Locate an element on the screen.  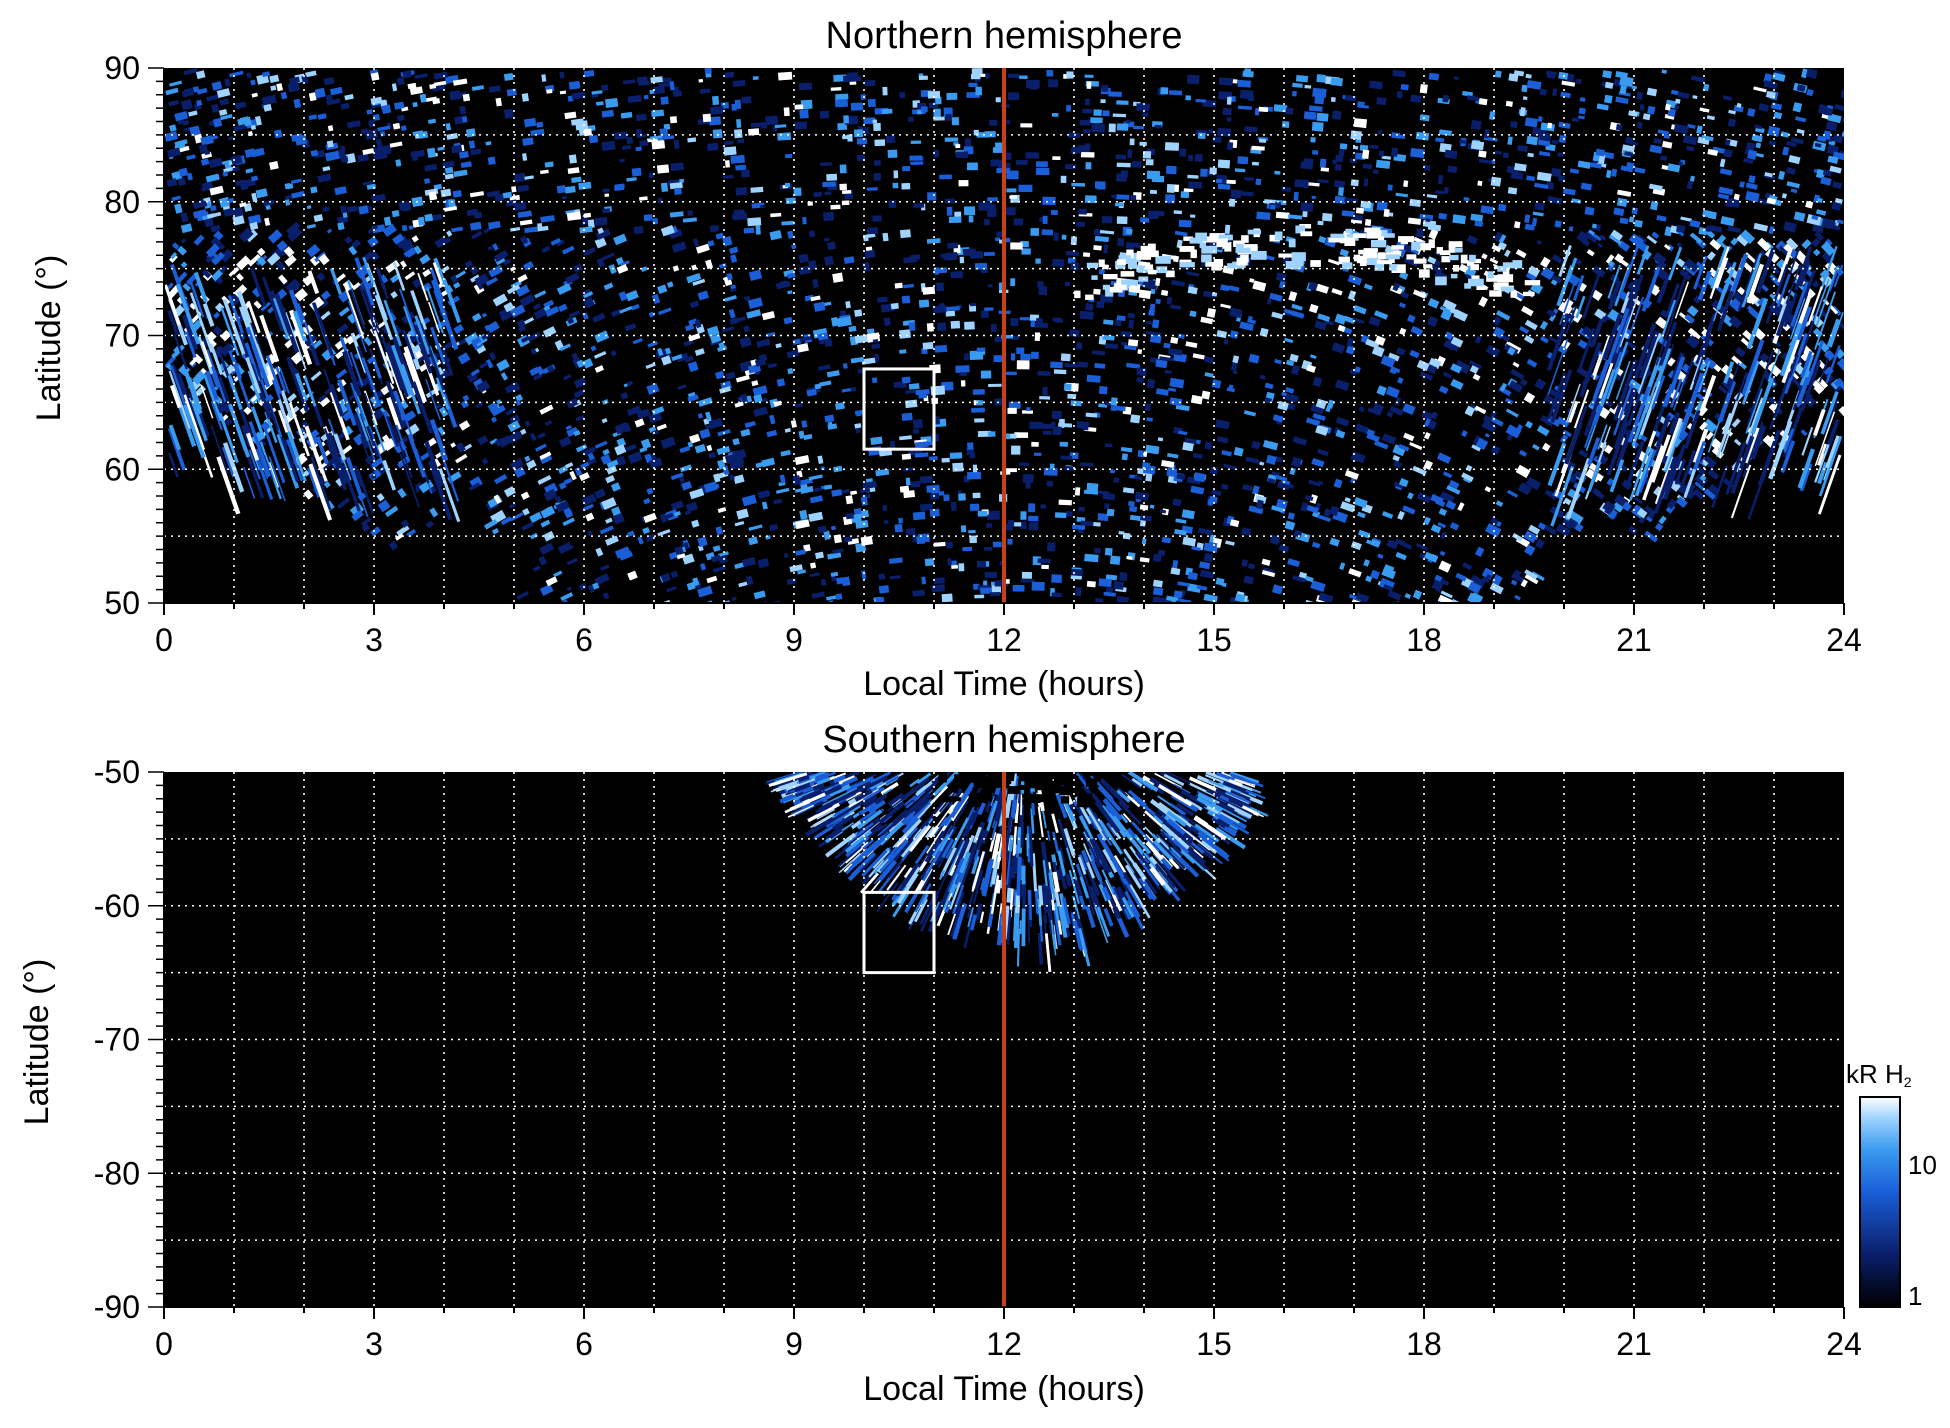
south-title: Southern hemisphere is located at coordinates (1003, 740).